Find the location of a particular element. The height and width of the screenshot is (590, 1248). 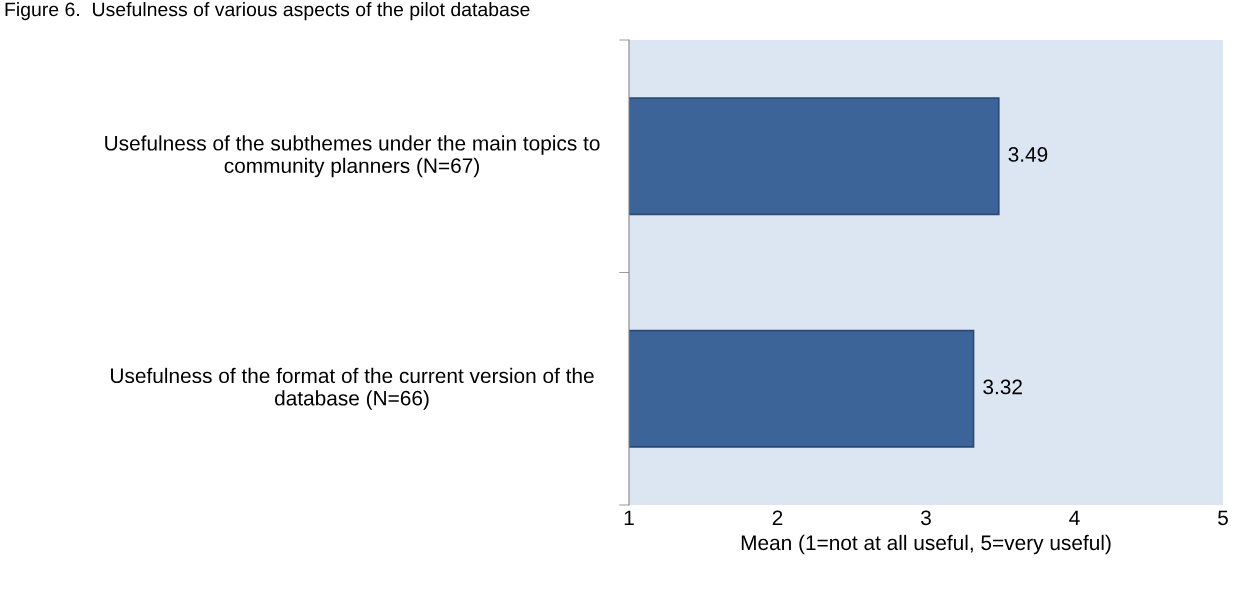

y-tick-label: Usefulness of the subthemes under the main topics to community planners (N=67) is located at coordinates (352, 156).